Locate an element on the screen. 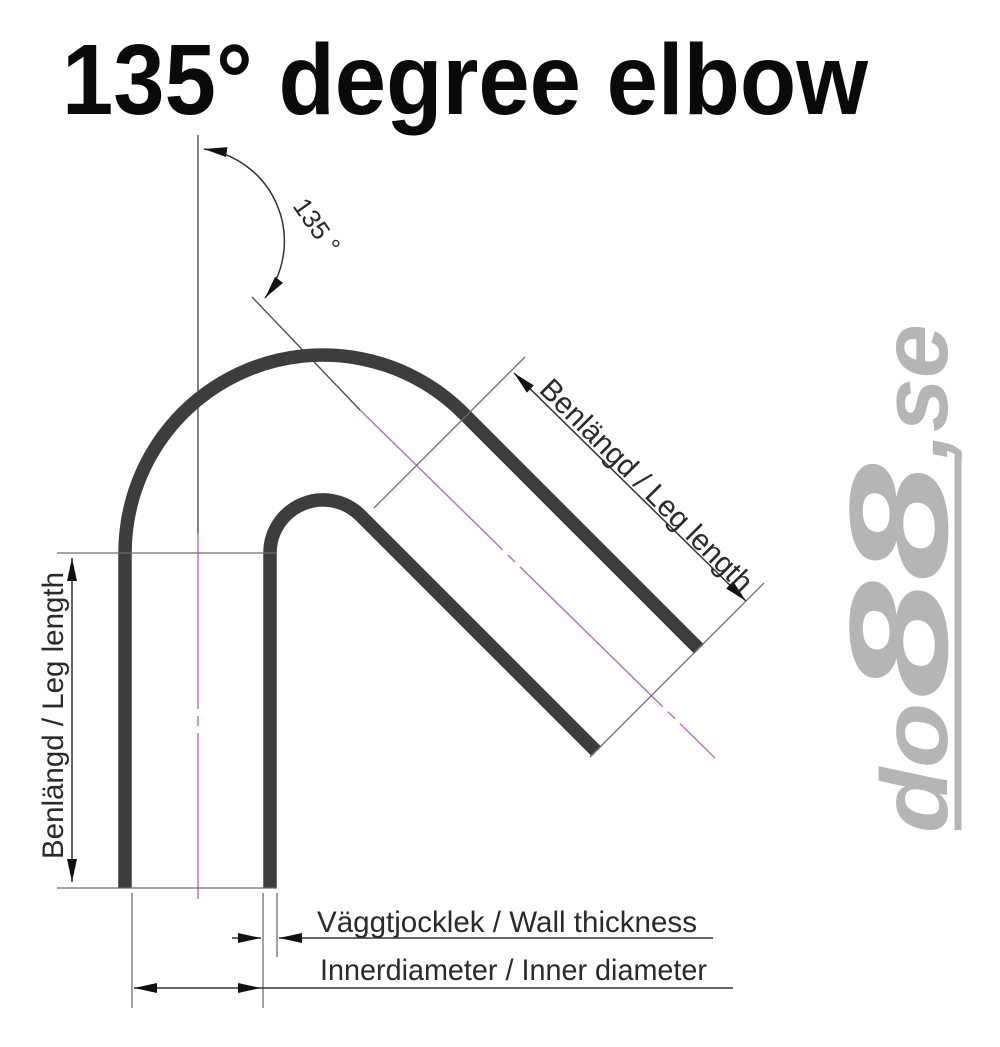 This screenshot has width=1000, height=1047. watermark-logo: do 88 ,se is located at coordinates (898, 578).